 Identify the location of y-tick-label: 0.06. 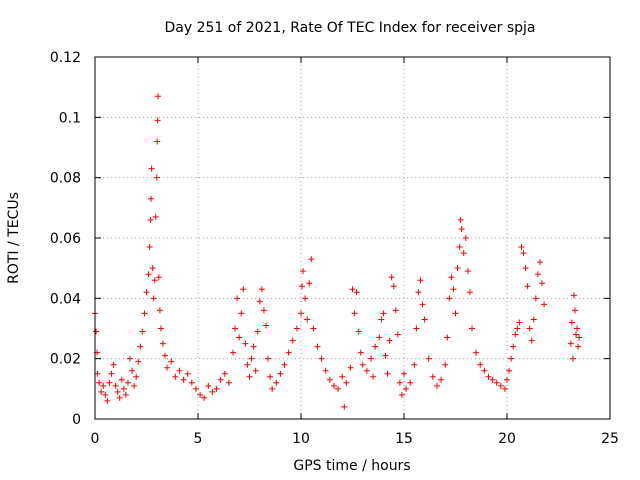
(65, 239).